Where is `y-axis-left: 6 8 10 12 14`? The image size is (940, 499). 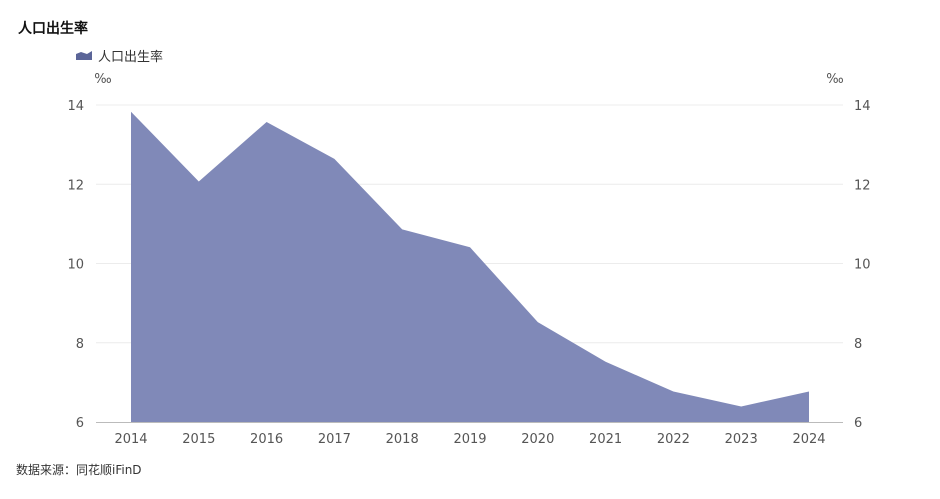
y-axis-left: 6 8 10 12 14 is located at coordinates (75, 265).